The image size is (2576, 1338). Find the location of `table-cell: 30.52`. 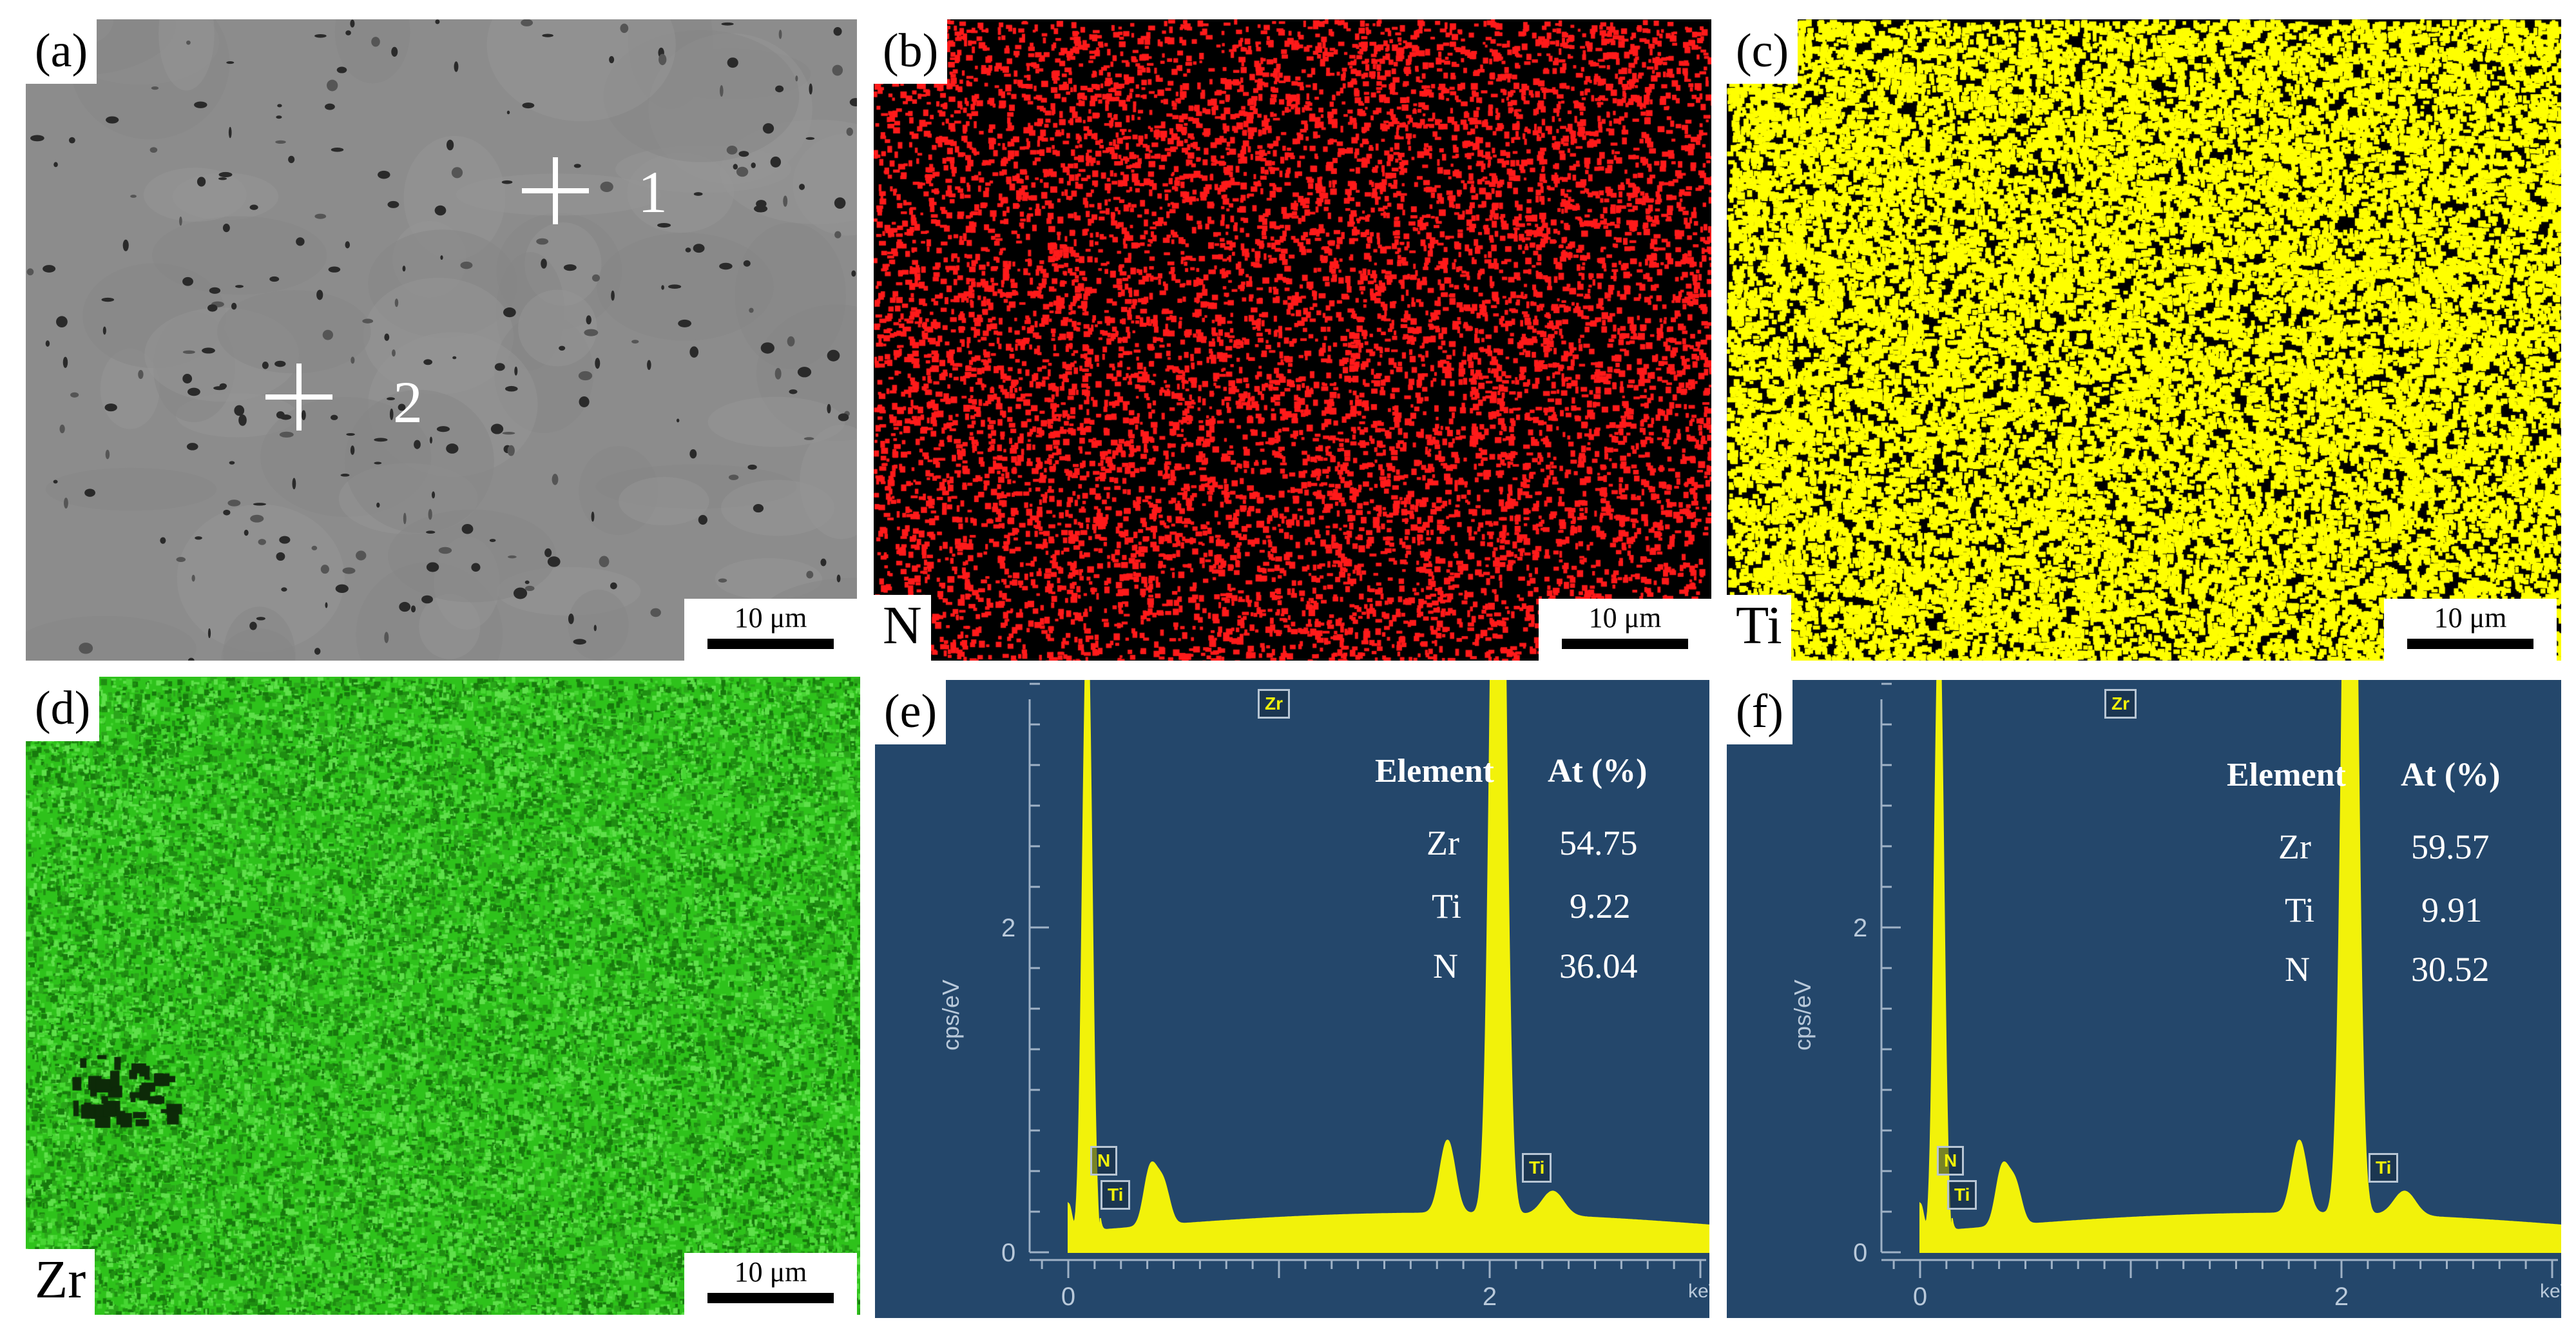

table-cell: 30.52 is located at coordinates (2450, 969).